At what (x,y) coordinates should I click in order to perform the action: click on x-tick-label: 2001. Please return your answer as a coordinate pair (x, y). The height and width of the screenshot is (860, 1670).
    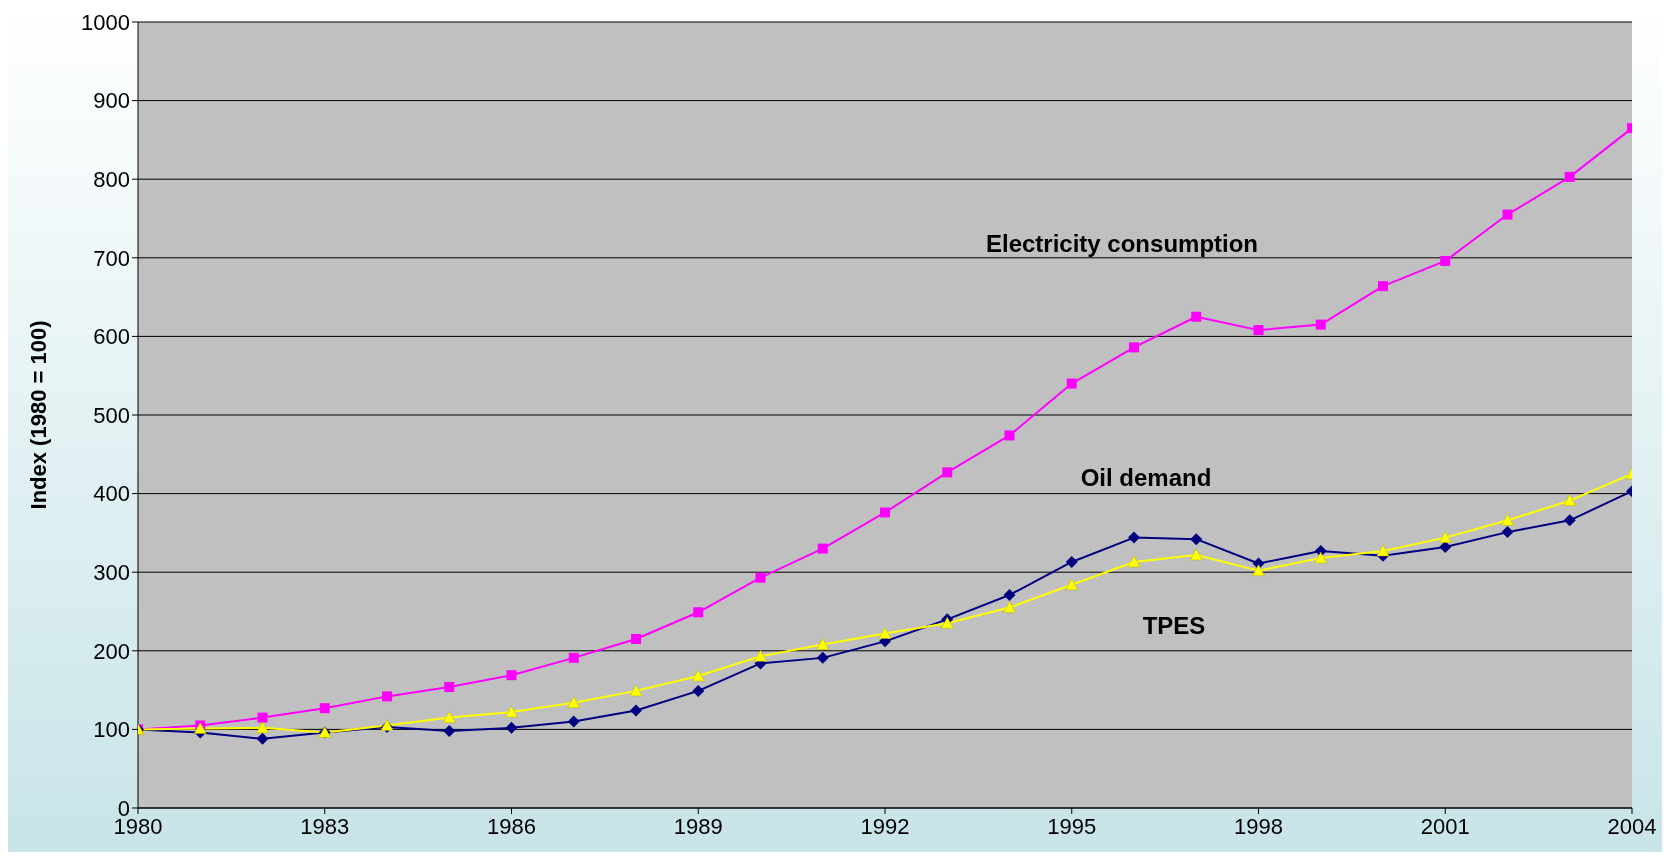
    Looking at the image, I should click on (1445, 826).